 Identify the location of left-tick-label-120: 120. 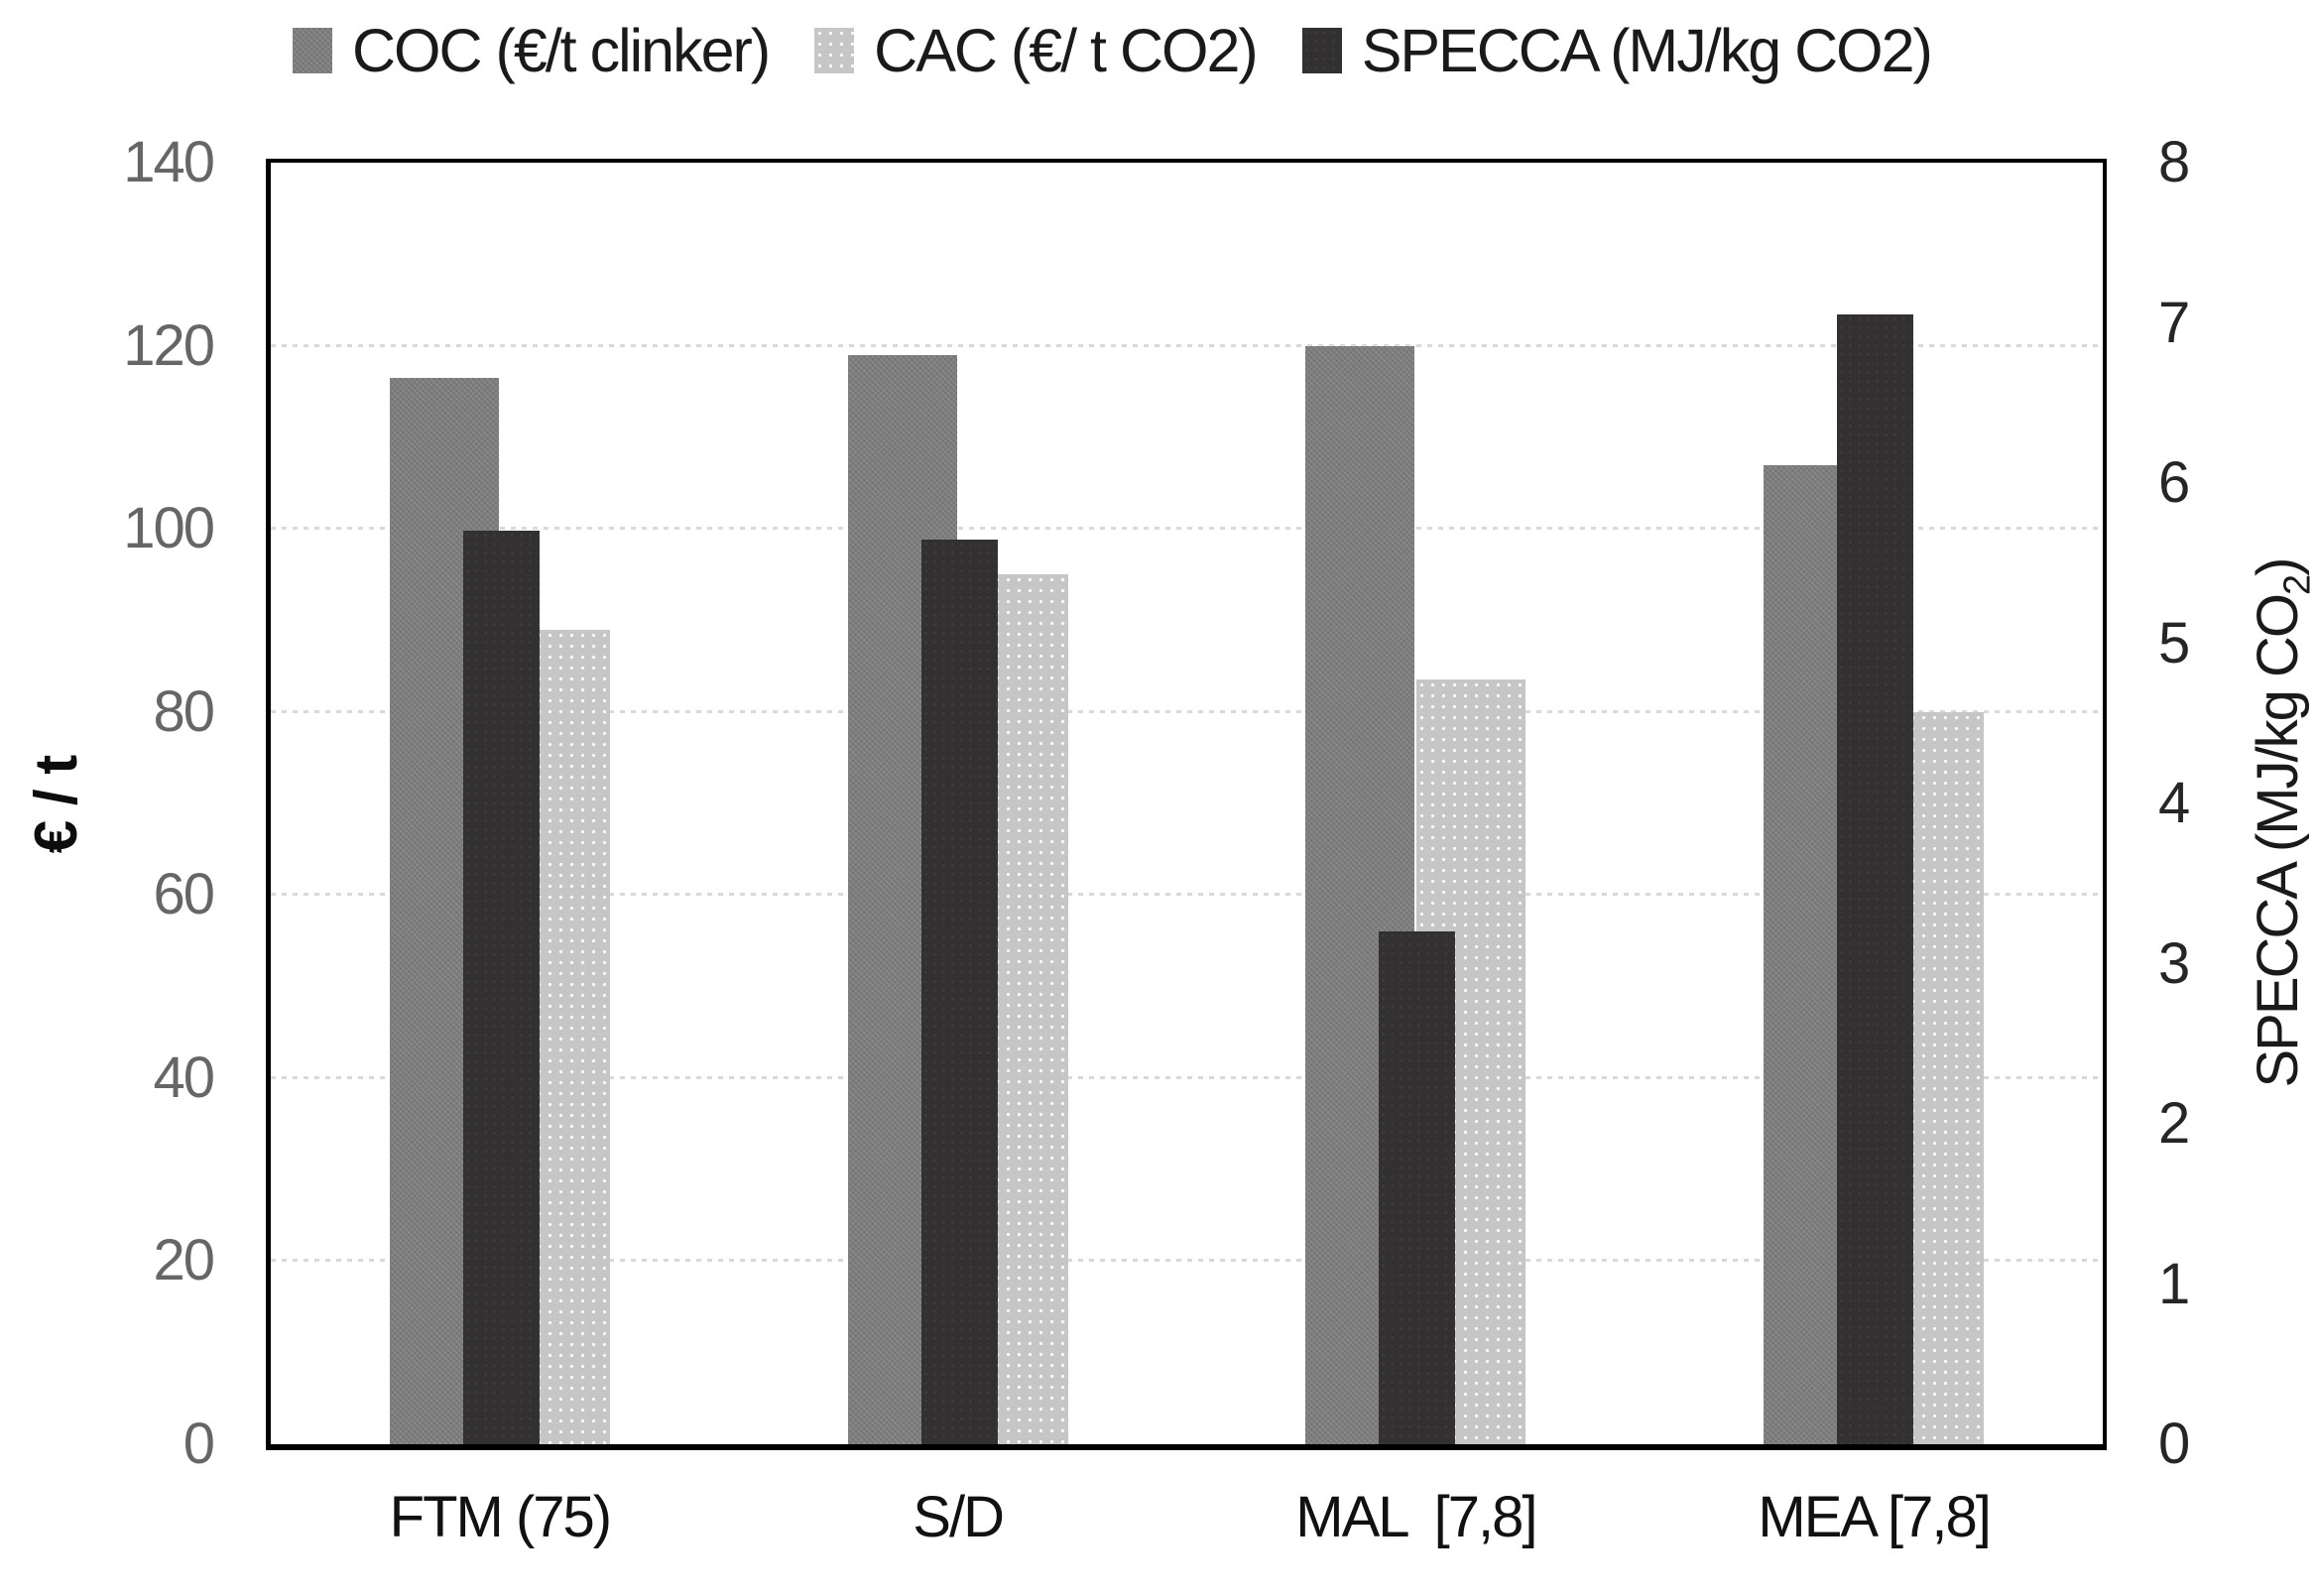
(169, 345).